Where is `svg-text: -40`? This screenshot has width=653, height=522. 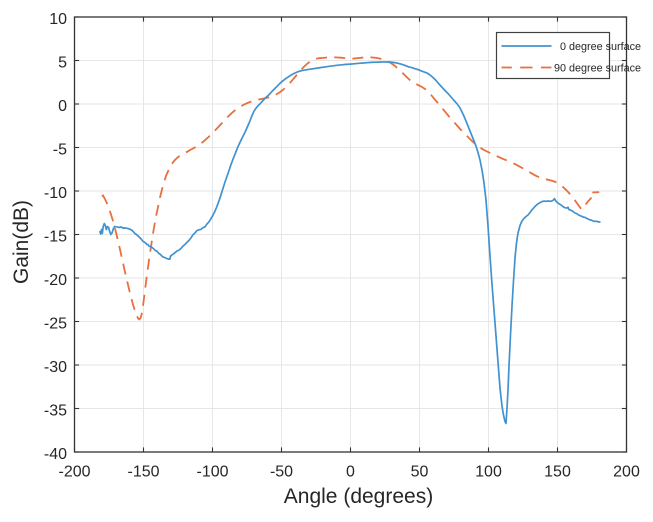
svg-text: -40 is located at coordinates (55, 454).